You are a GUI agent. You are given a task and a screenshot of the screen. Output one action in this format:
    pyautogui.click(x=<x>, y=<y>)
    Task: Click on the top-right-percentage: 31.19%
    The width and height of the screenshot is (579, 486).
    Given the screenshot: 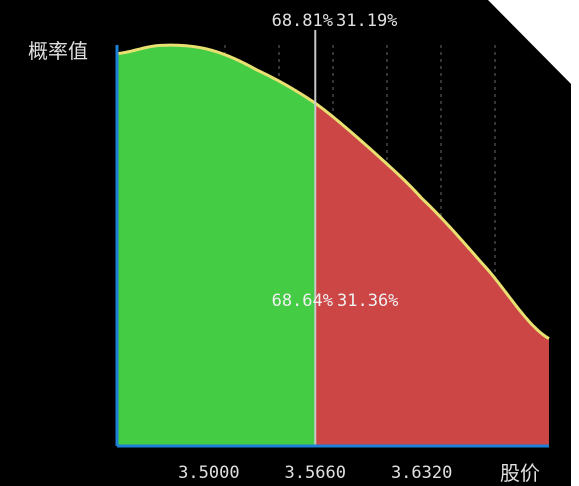 What is the action you would take?
    pyautogui.click(x=366, y=21)
    